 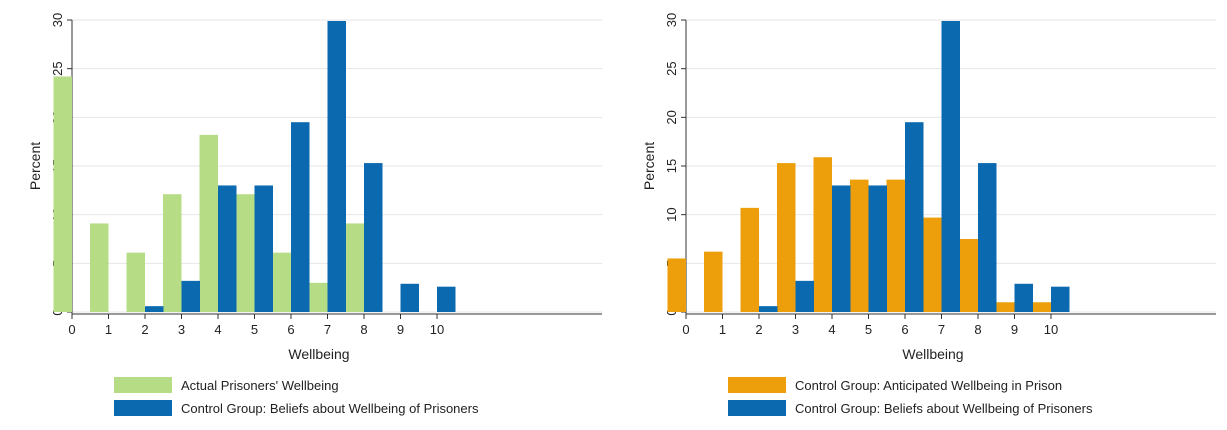 I want to click on legend-label-0: Actual Prisoners' Wellbeing, so click(x=260, y=385).